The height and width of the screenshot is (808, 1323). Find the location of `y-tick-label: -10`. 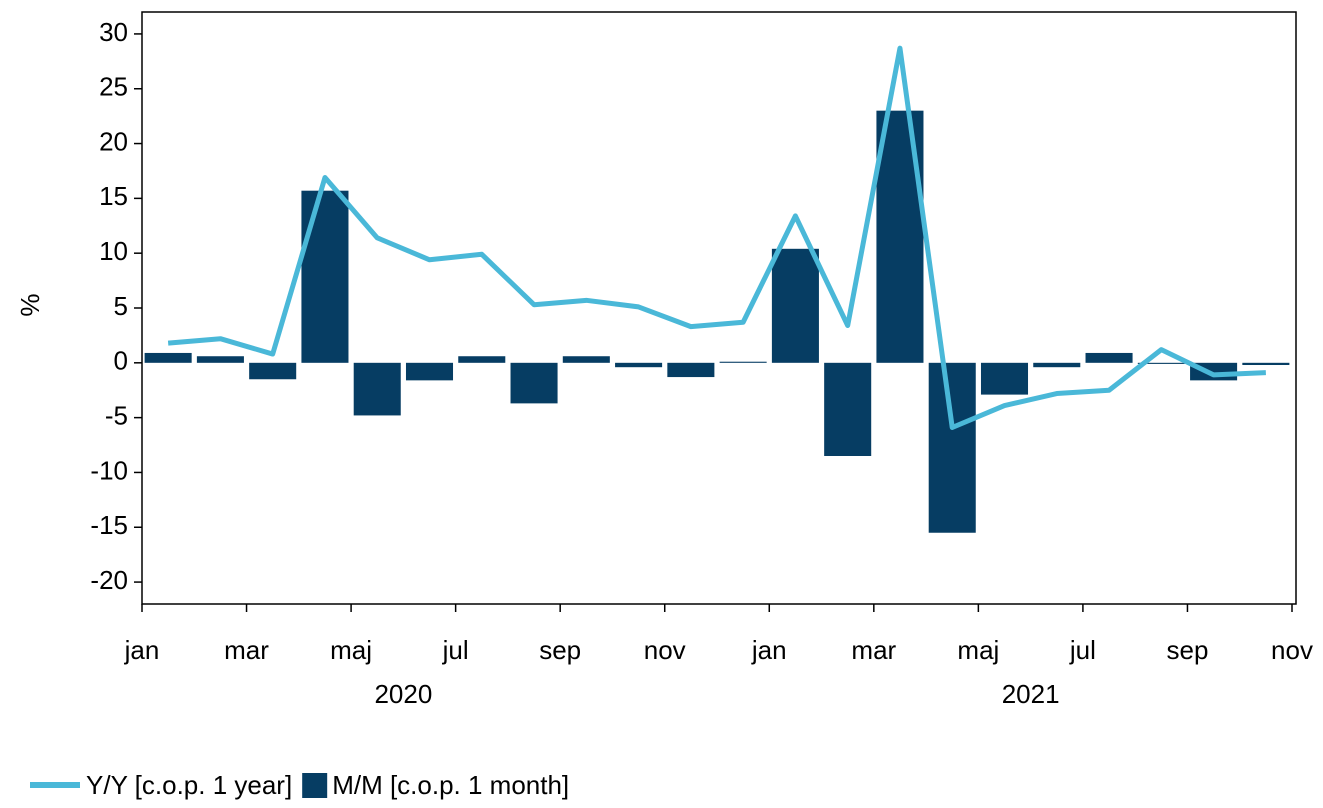

y-tick-label: -10 is located at coordinates (109, 470).